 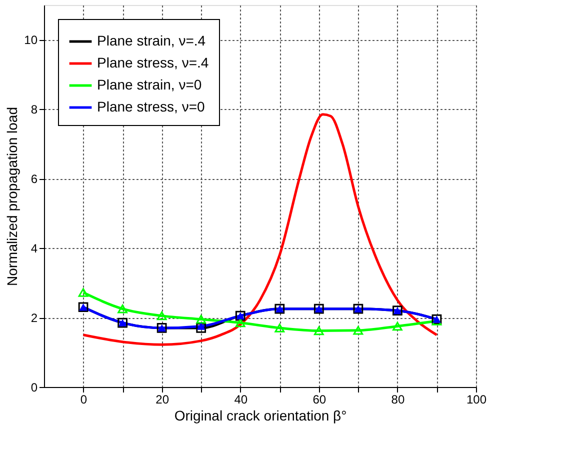 What do you see at coordinates (31, 40) in the screenshot?
I see `y-tick-label: 10` at bounding box center [31, 40].